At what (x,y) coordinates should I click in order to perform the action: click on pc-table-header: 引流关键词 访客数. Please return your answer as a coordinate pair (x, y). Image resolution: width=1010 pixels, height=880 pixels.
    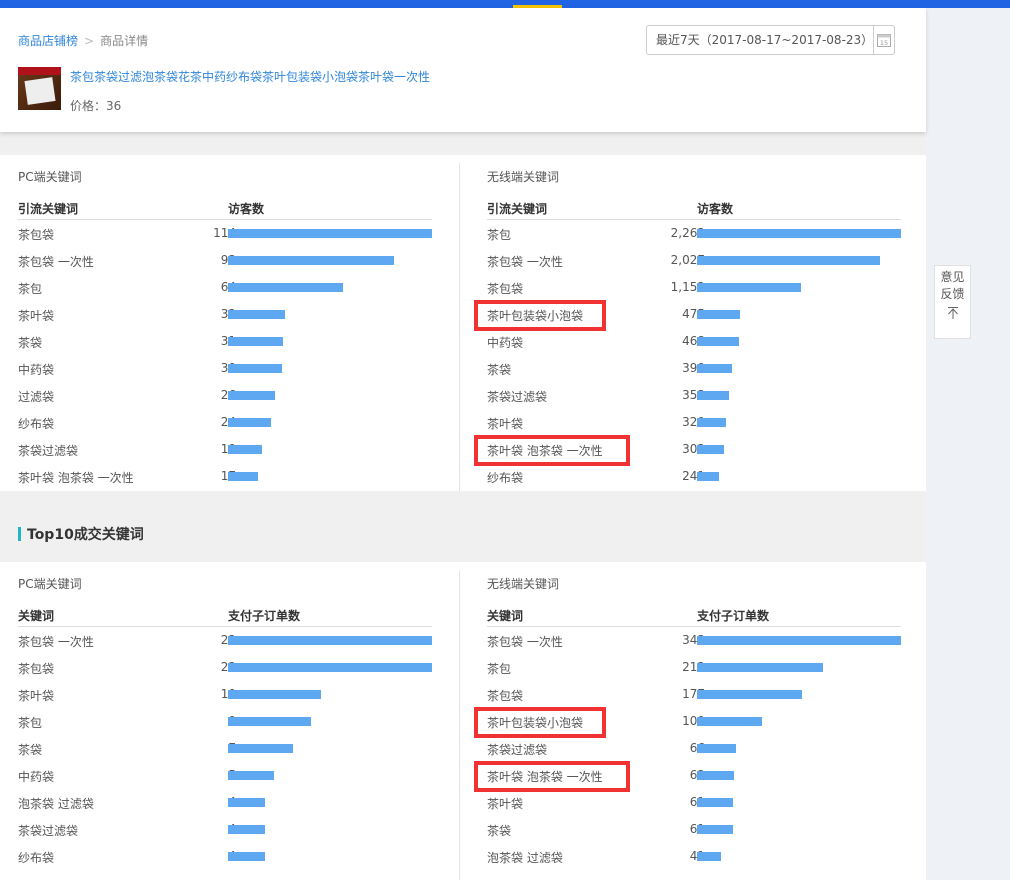
    Looking at the image, I should click on (225, 210).